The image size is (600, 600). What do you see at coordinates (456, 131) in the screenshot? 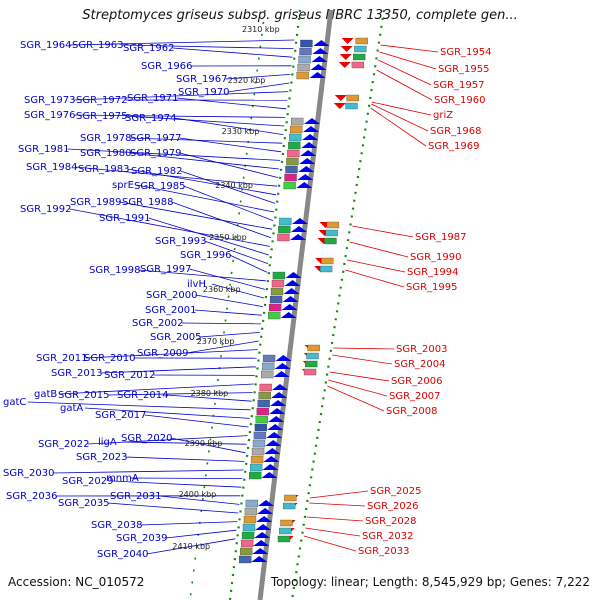
I see `gene-label-right: SGR_1968` at bounding box center [456, 131].